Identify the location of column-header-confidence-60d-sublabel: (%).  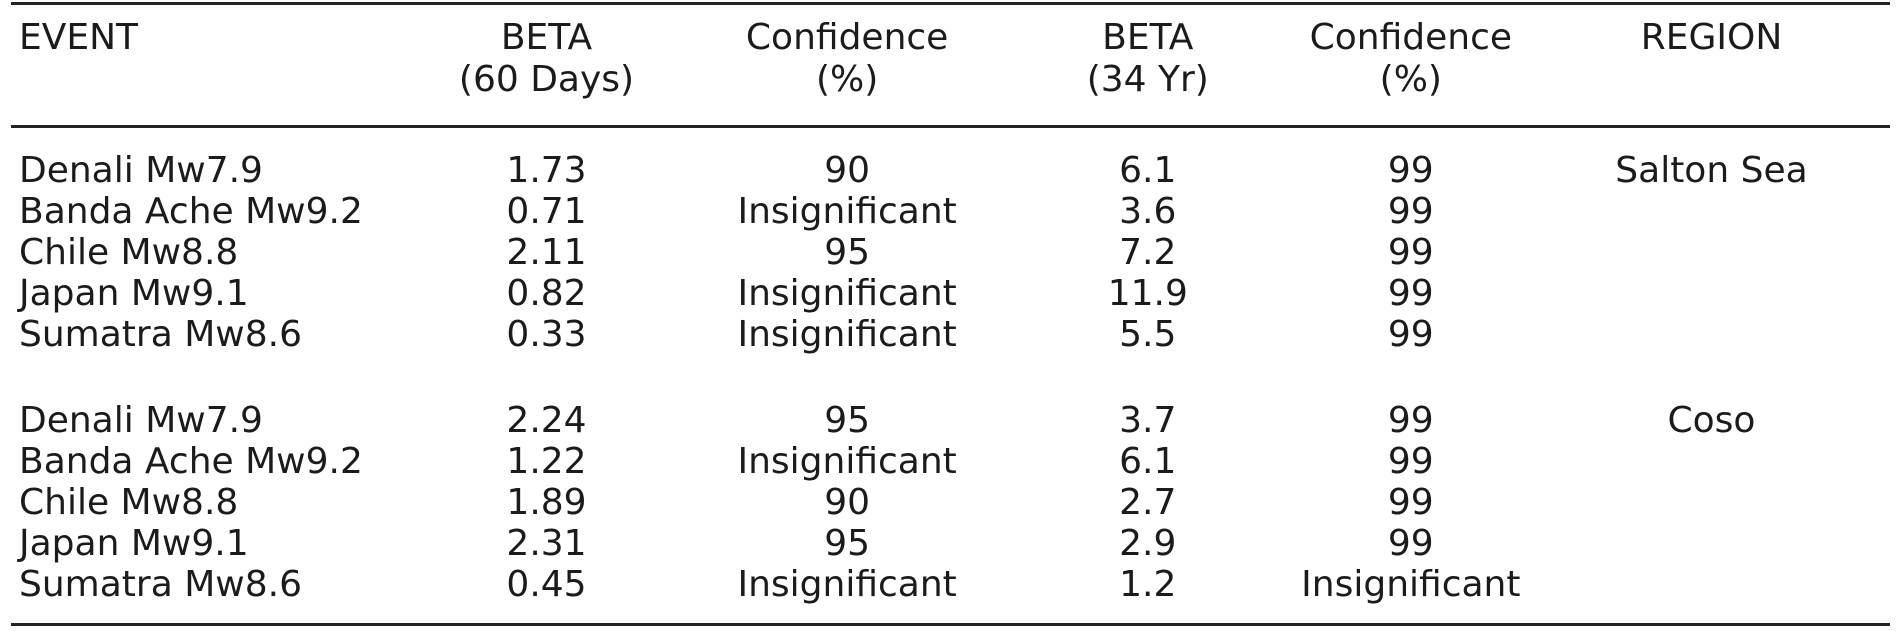
(847, 79).